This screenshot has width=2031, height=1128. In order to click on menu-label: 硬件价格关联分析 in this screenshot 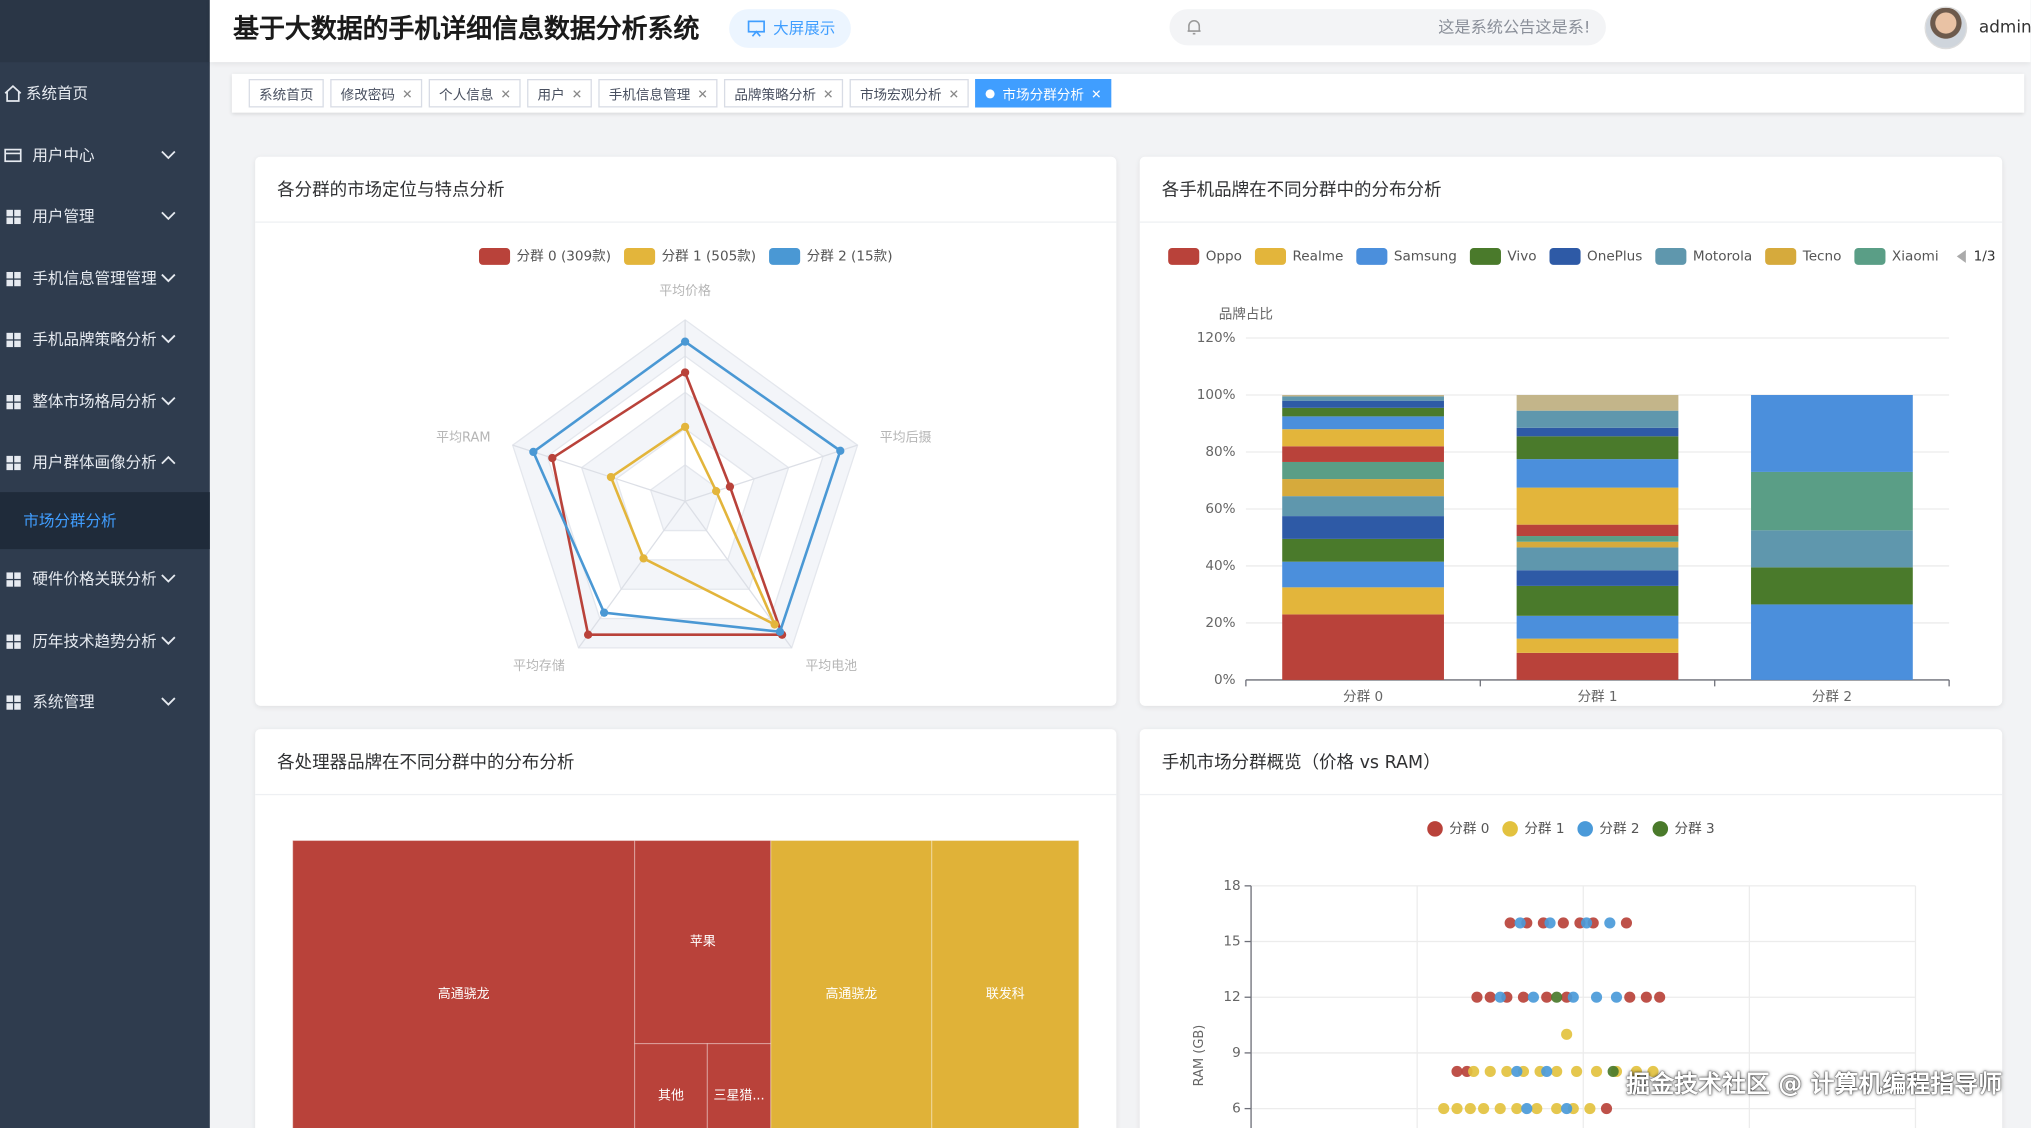, I will do `click(94, 578)`.